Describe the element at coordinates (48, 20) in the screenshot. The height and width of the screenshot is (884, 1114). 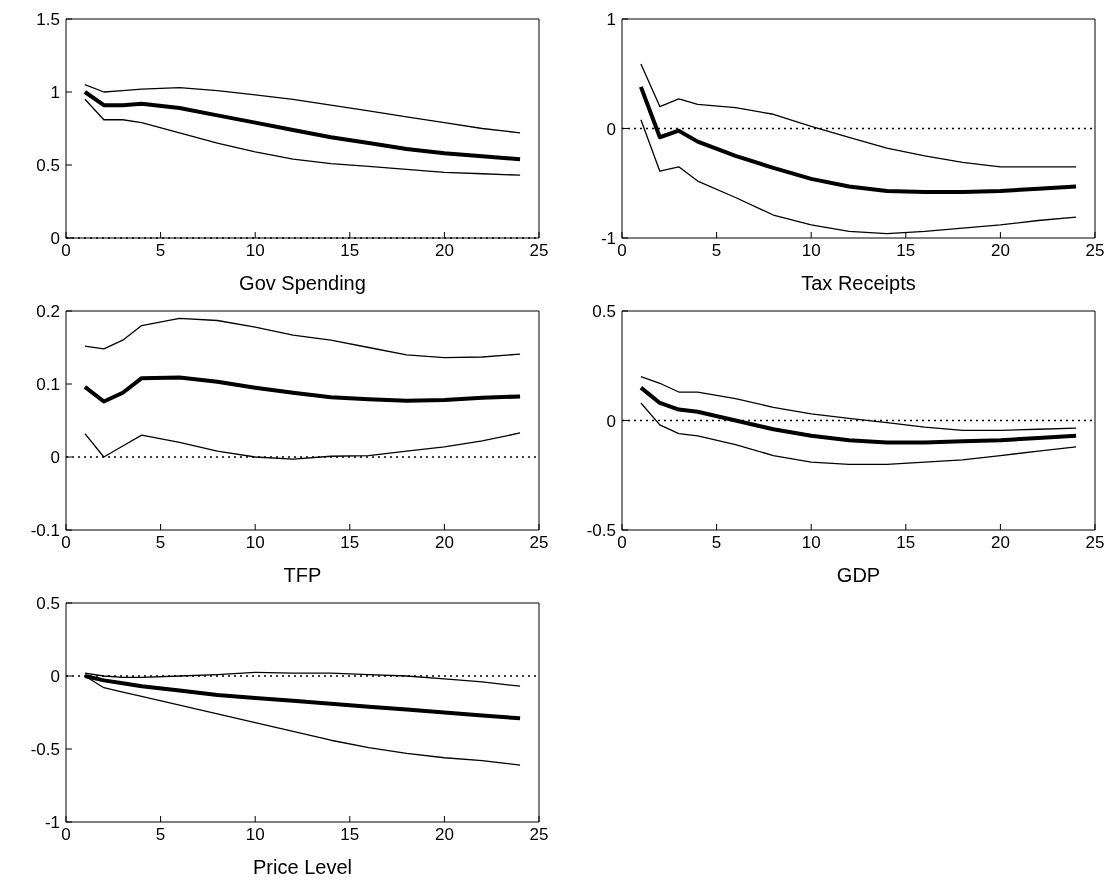
I see `y-tick-label: 1.5` at that location.